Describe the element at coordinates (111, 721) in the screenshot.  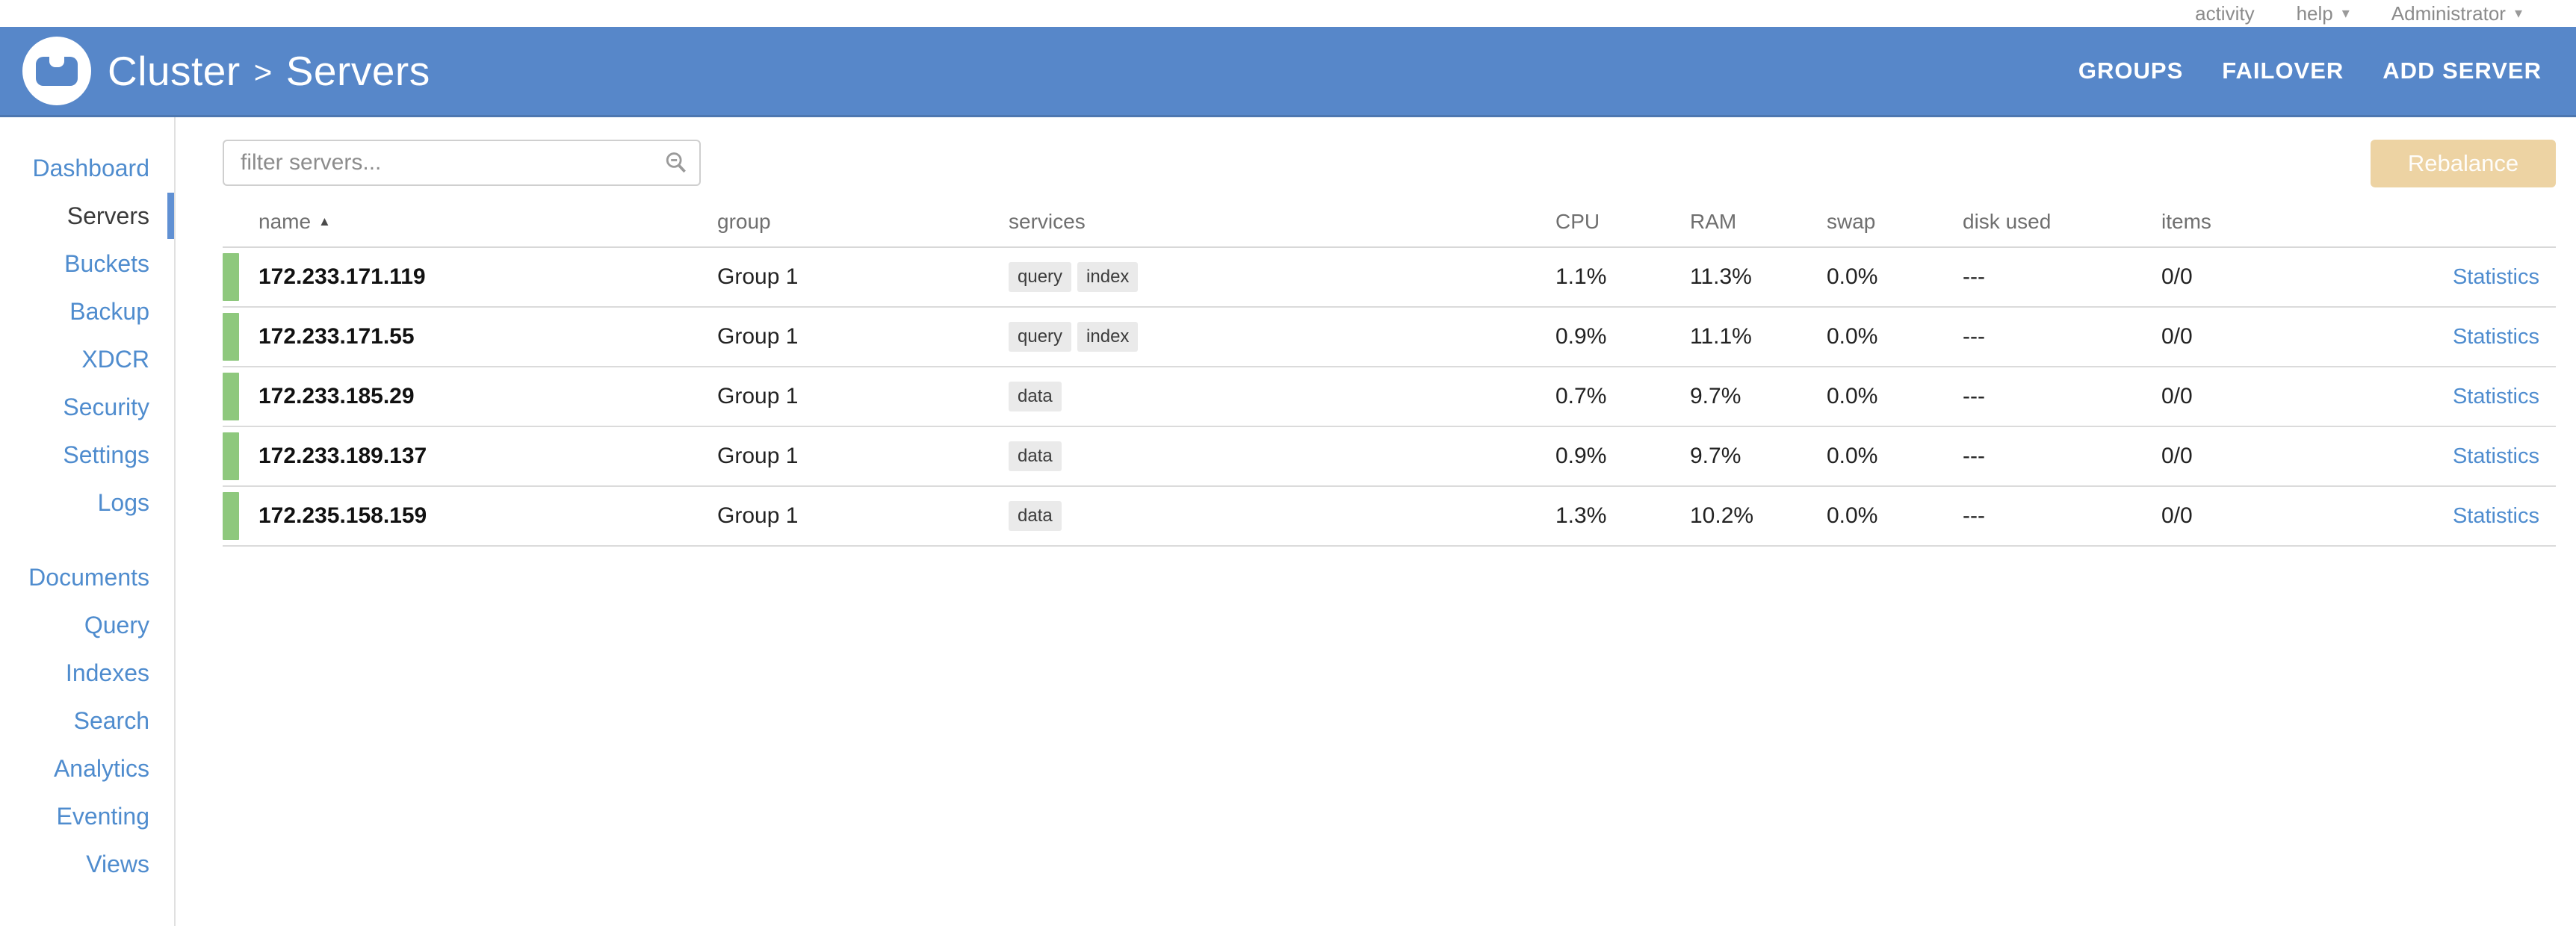
I see `sidebar-item-search: Search` at that location.